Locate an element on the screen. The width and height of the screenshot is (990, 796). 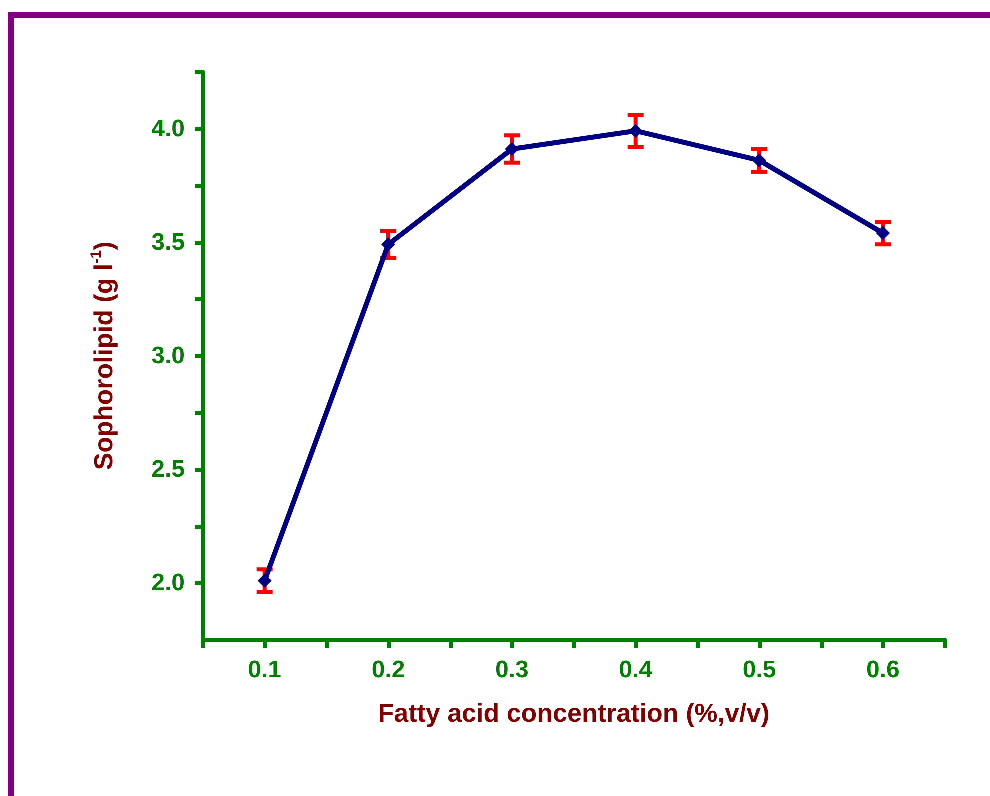
y-tick-label: 3.0 is located at coordinates (168, 356).